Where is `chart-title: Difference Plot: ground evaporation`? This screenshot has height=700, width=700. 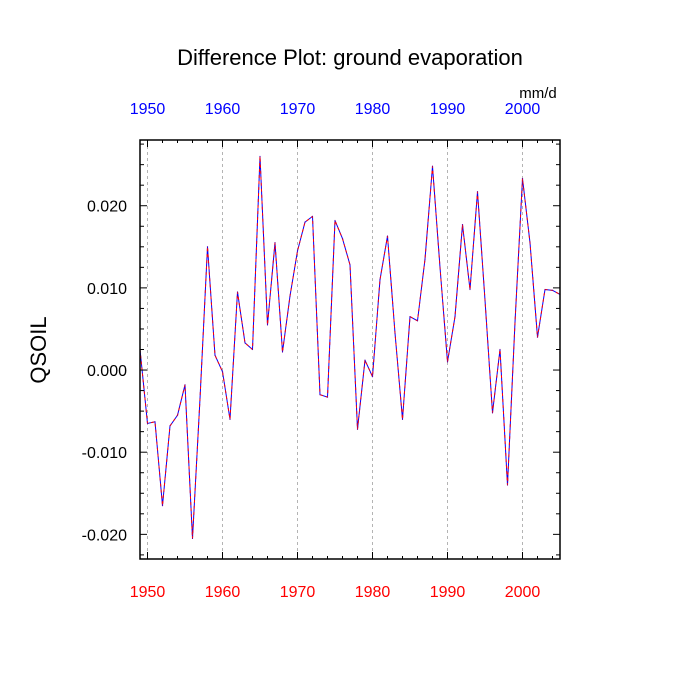 chart-title: Difference Plot: ground evaporation is located at coordinates (350, 57).